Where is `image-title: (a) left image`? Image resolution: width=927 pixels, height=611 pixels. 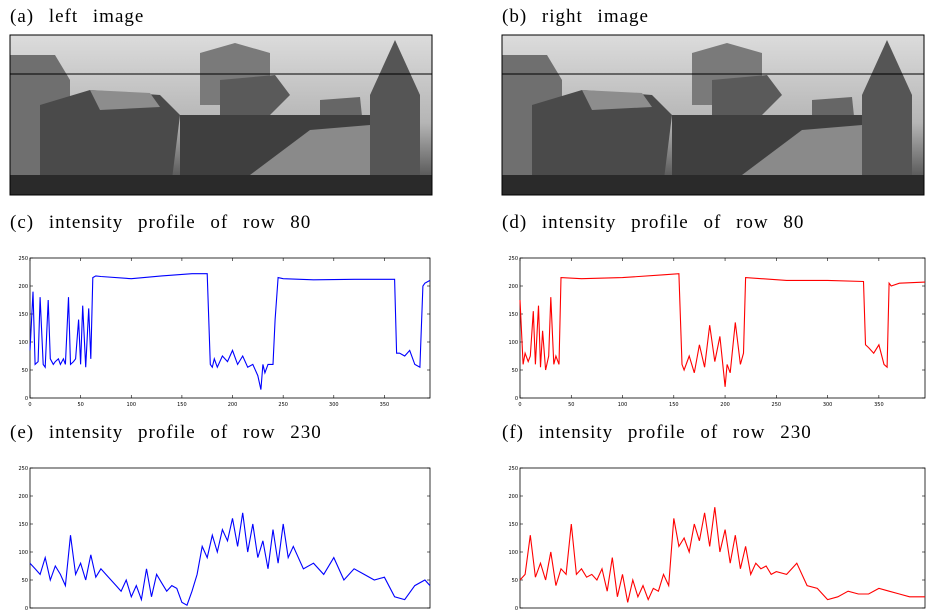
image-title: (a) left image is located at coordinates (77, 16).